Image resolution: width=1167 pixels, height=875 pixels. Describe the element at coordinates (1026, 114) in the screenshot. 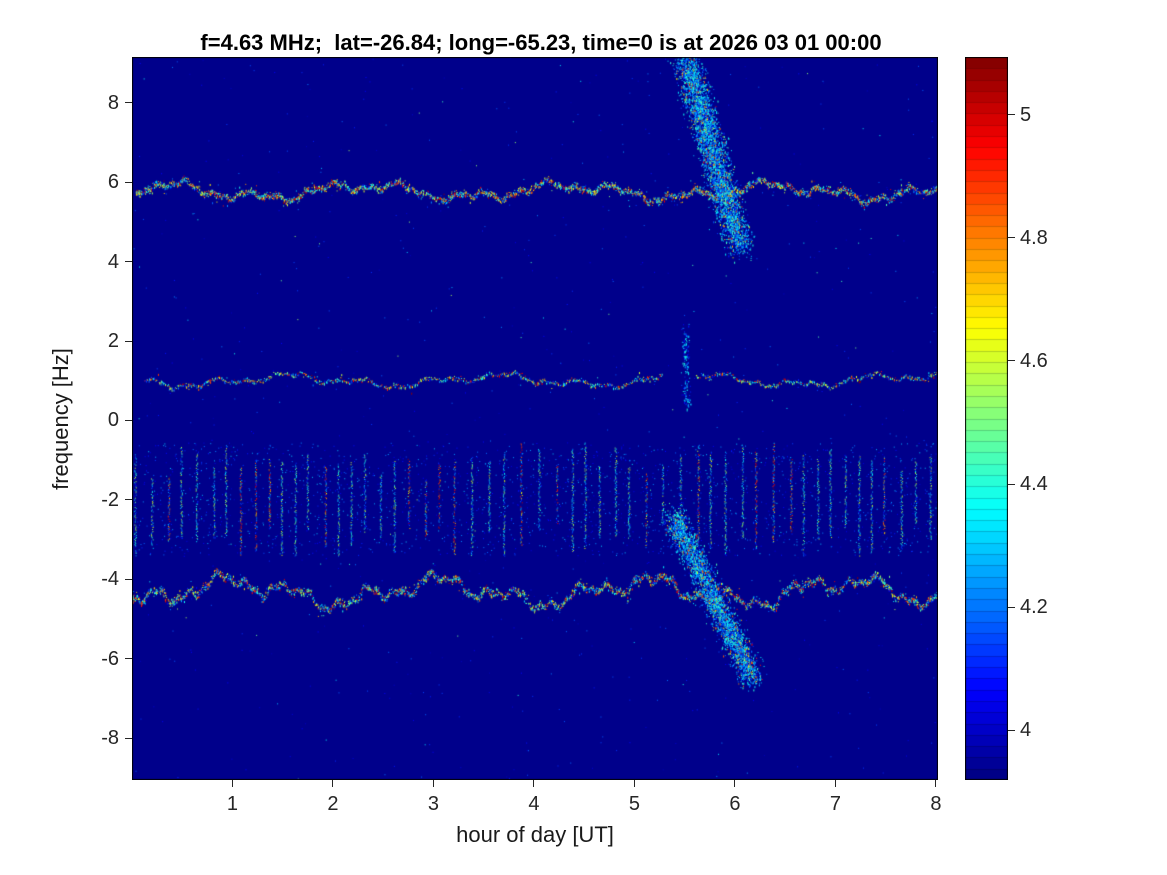

I see `colorbar-tick-label: 5` at that location.